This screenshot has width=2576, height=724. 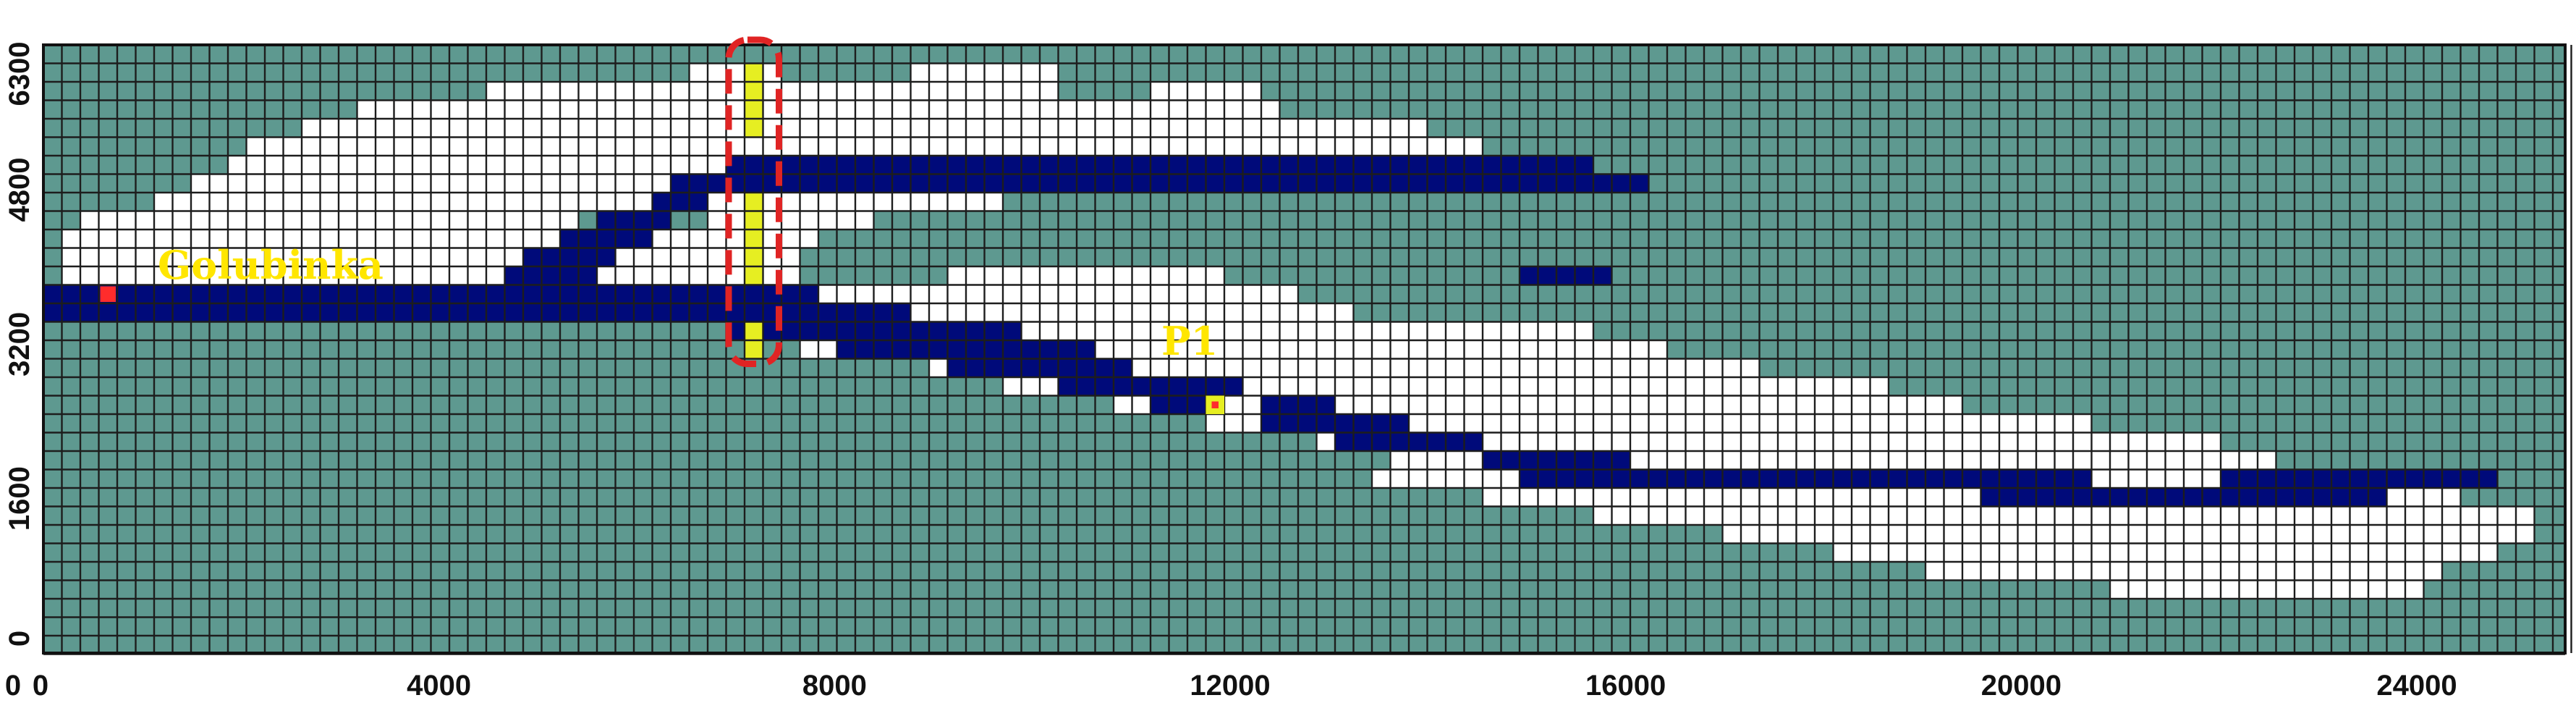 I want to click on x-tick-label: 16000, so click(x=1625, y=686).